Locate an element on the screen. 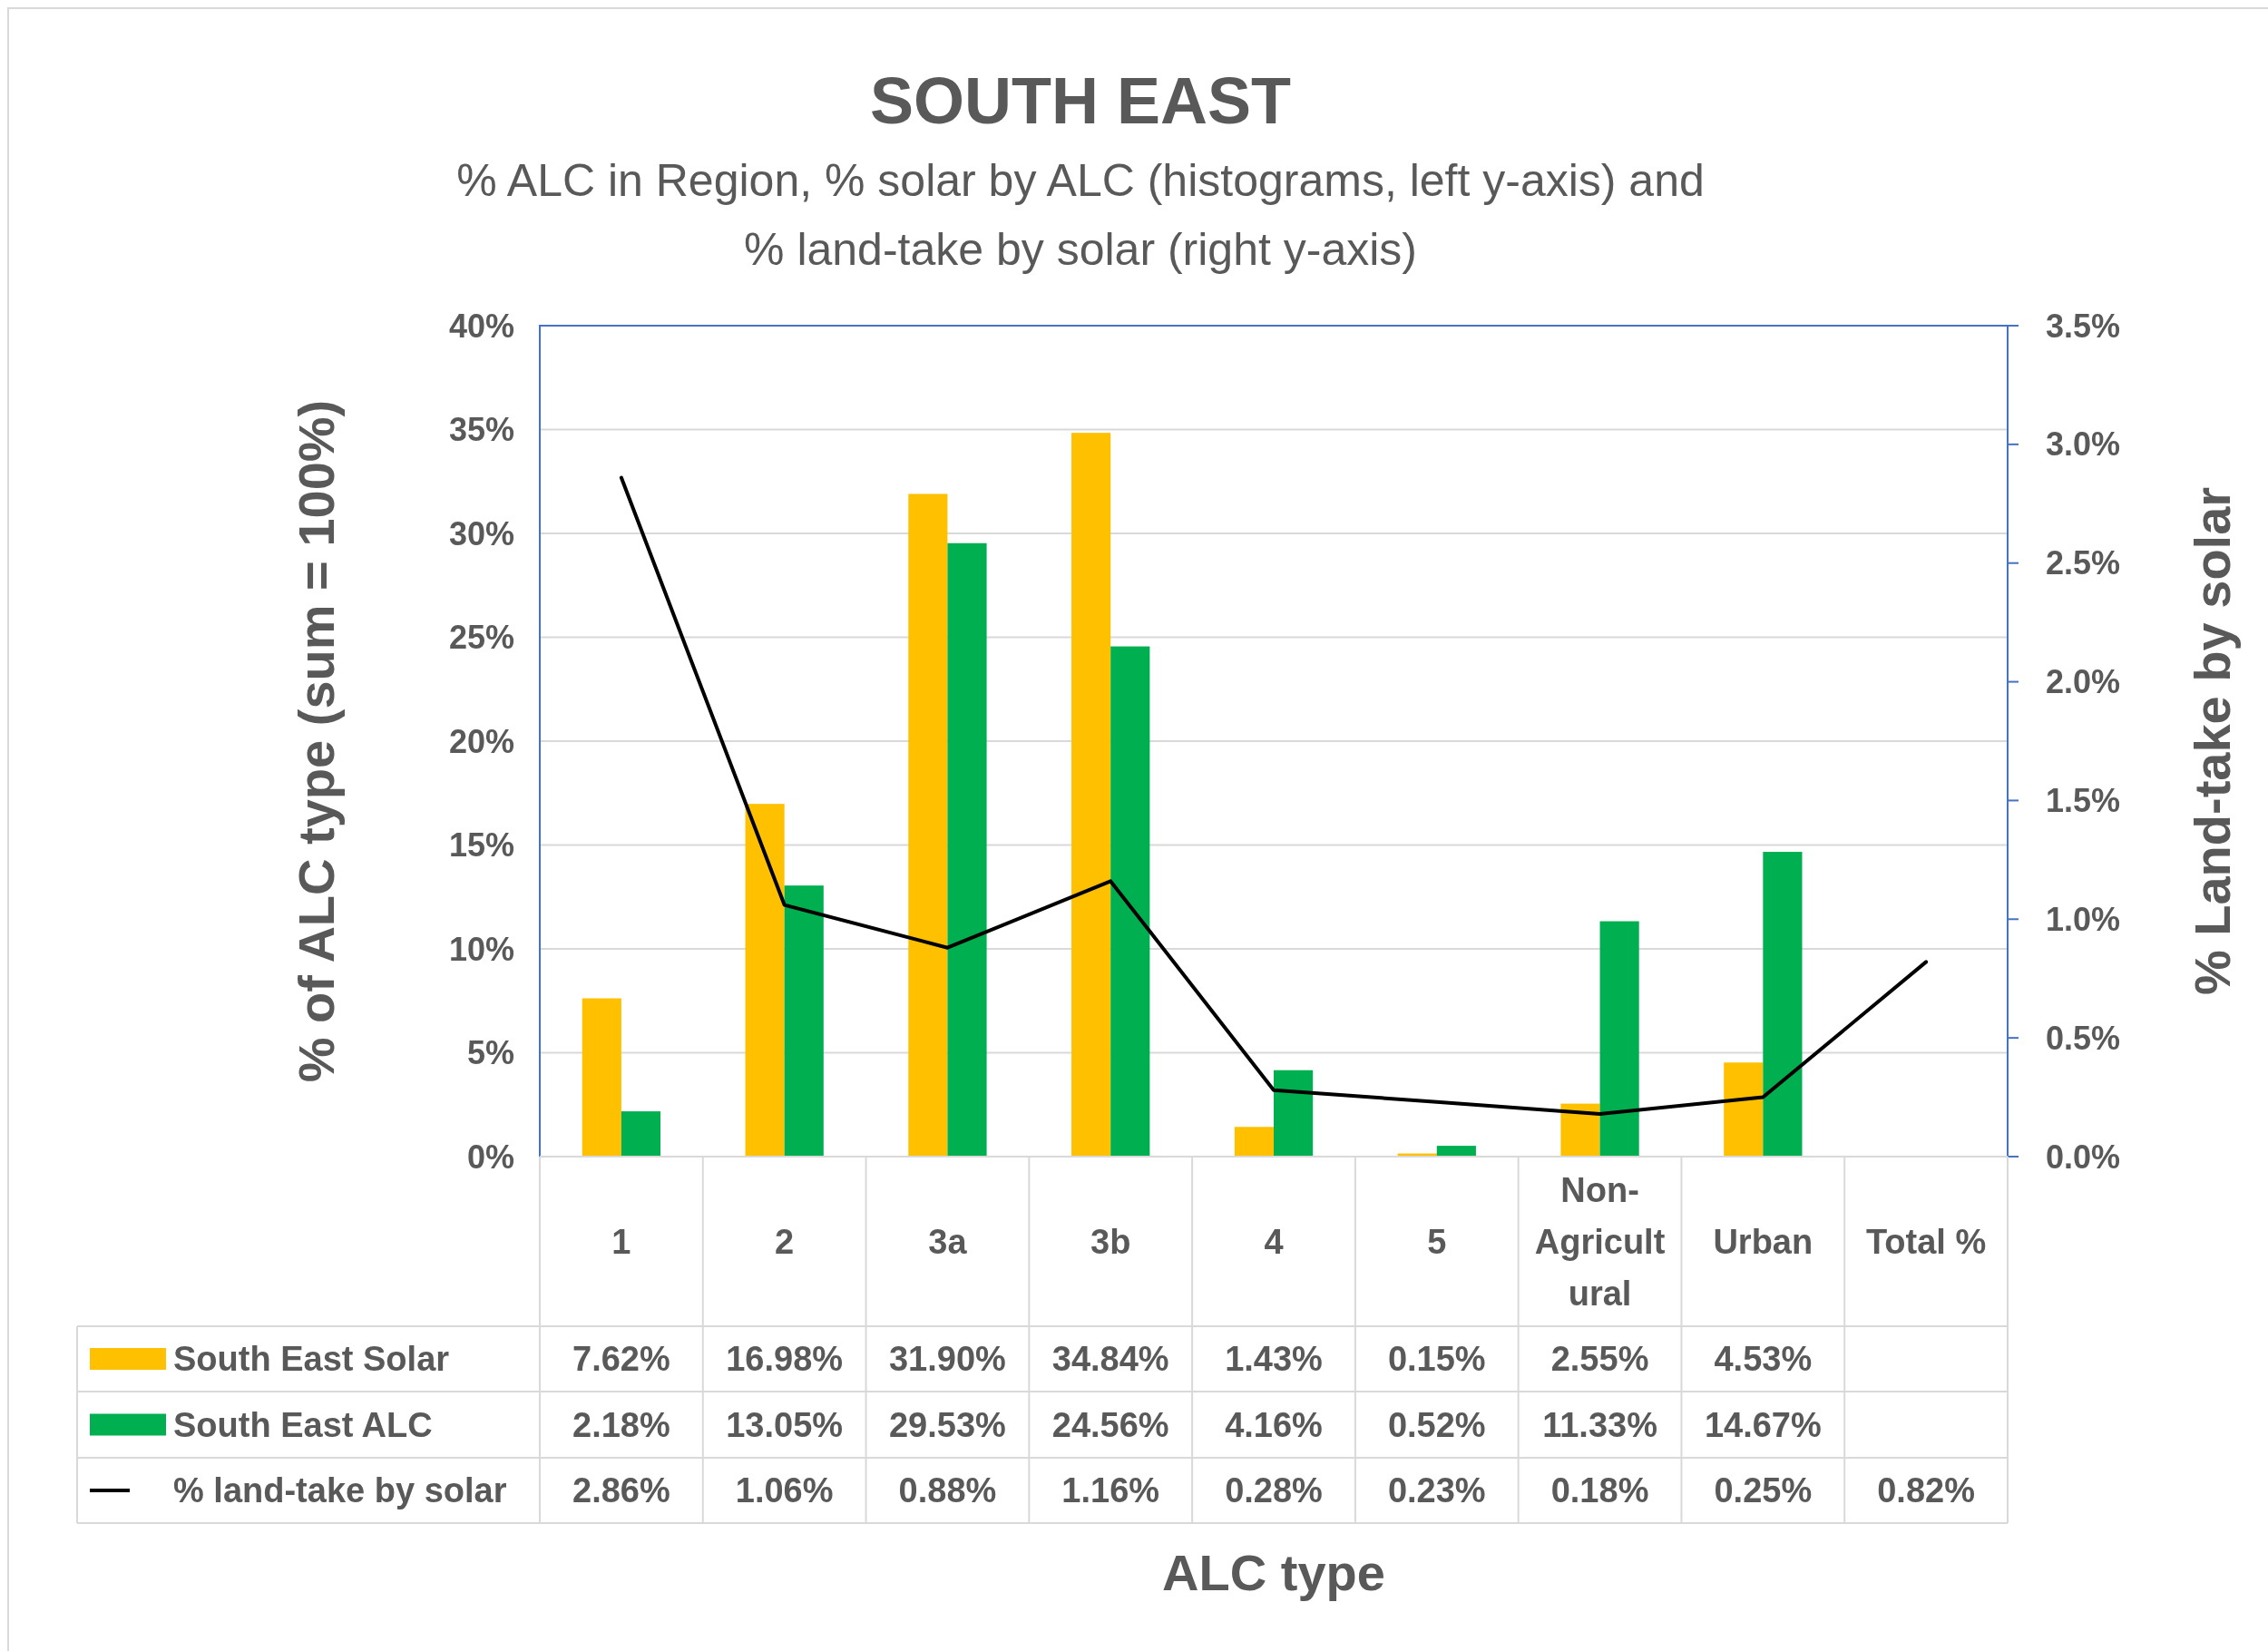 This screenshot has width=2268, height=1651. data-label: 34.84% is located at coordinates (1110, 1359).